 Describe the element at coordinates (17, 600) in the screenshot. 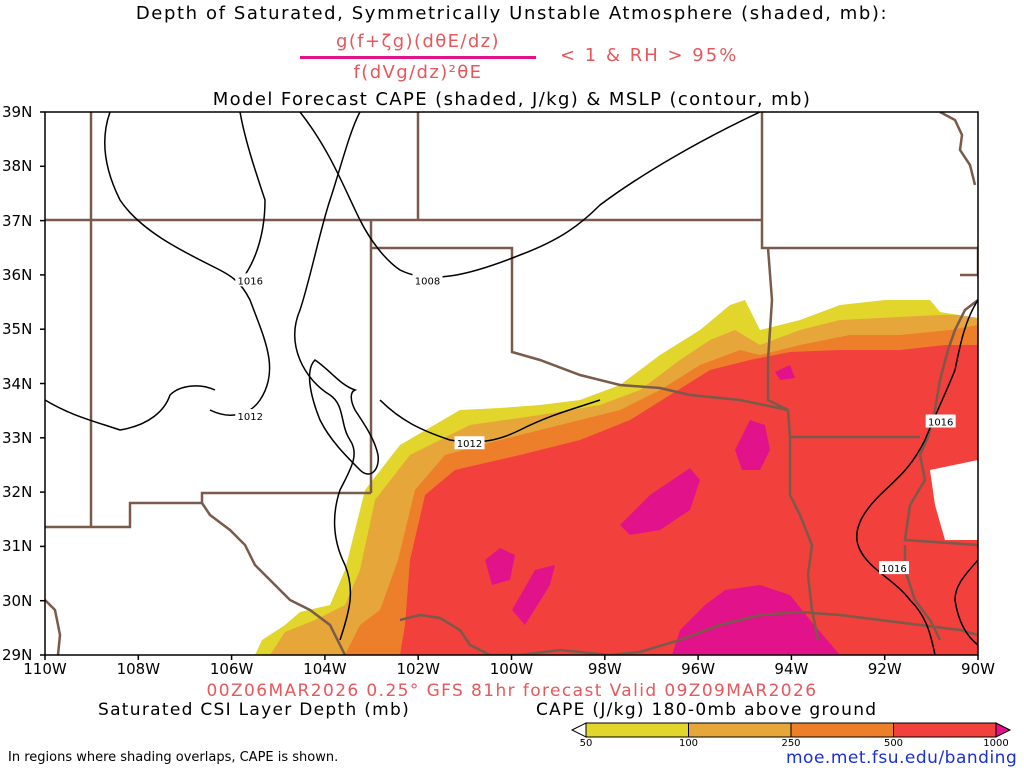

I see `latitude-label: 30N` at that location.